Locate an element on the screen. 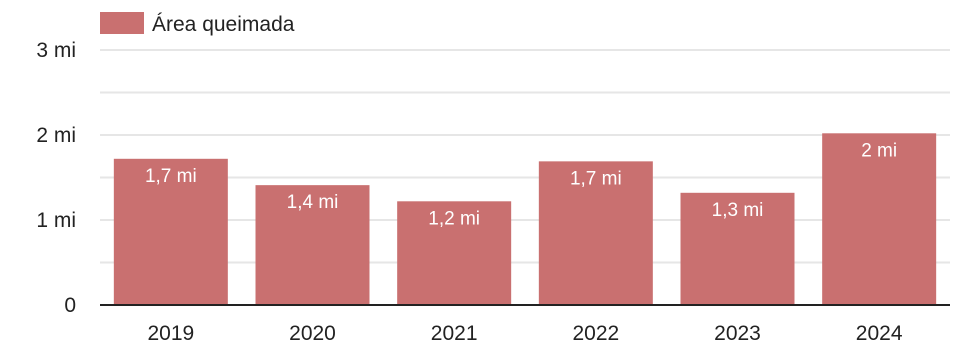 The height and width of the screenshot is (344, 959). x-tick-label: 2021 is located at coordinates (454, 333).